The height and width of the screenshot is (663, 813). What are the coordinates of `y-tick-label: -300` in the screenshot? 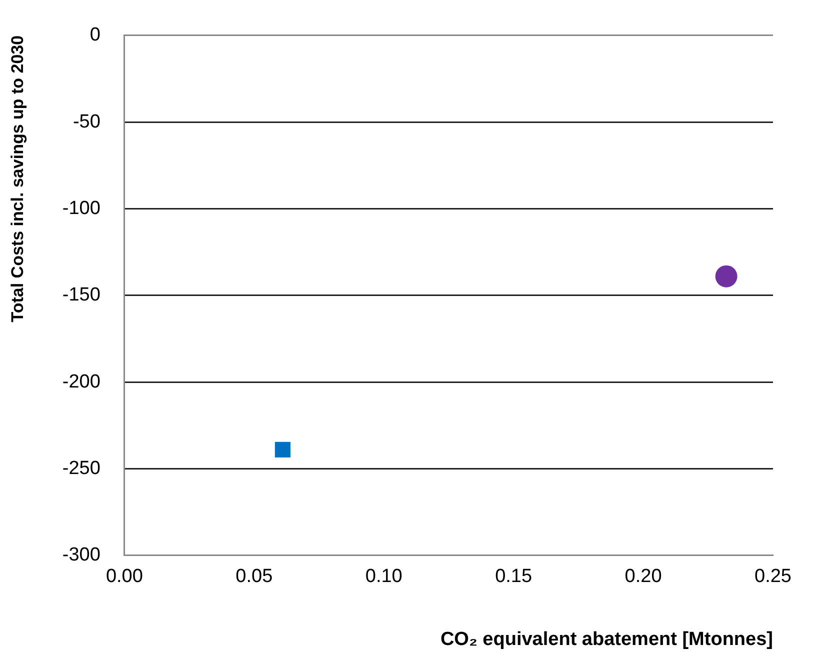 It's located at (81, 555).